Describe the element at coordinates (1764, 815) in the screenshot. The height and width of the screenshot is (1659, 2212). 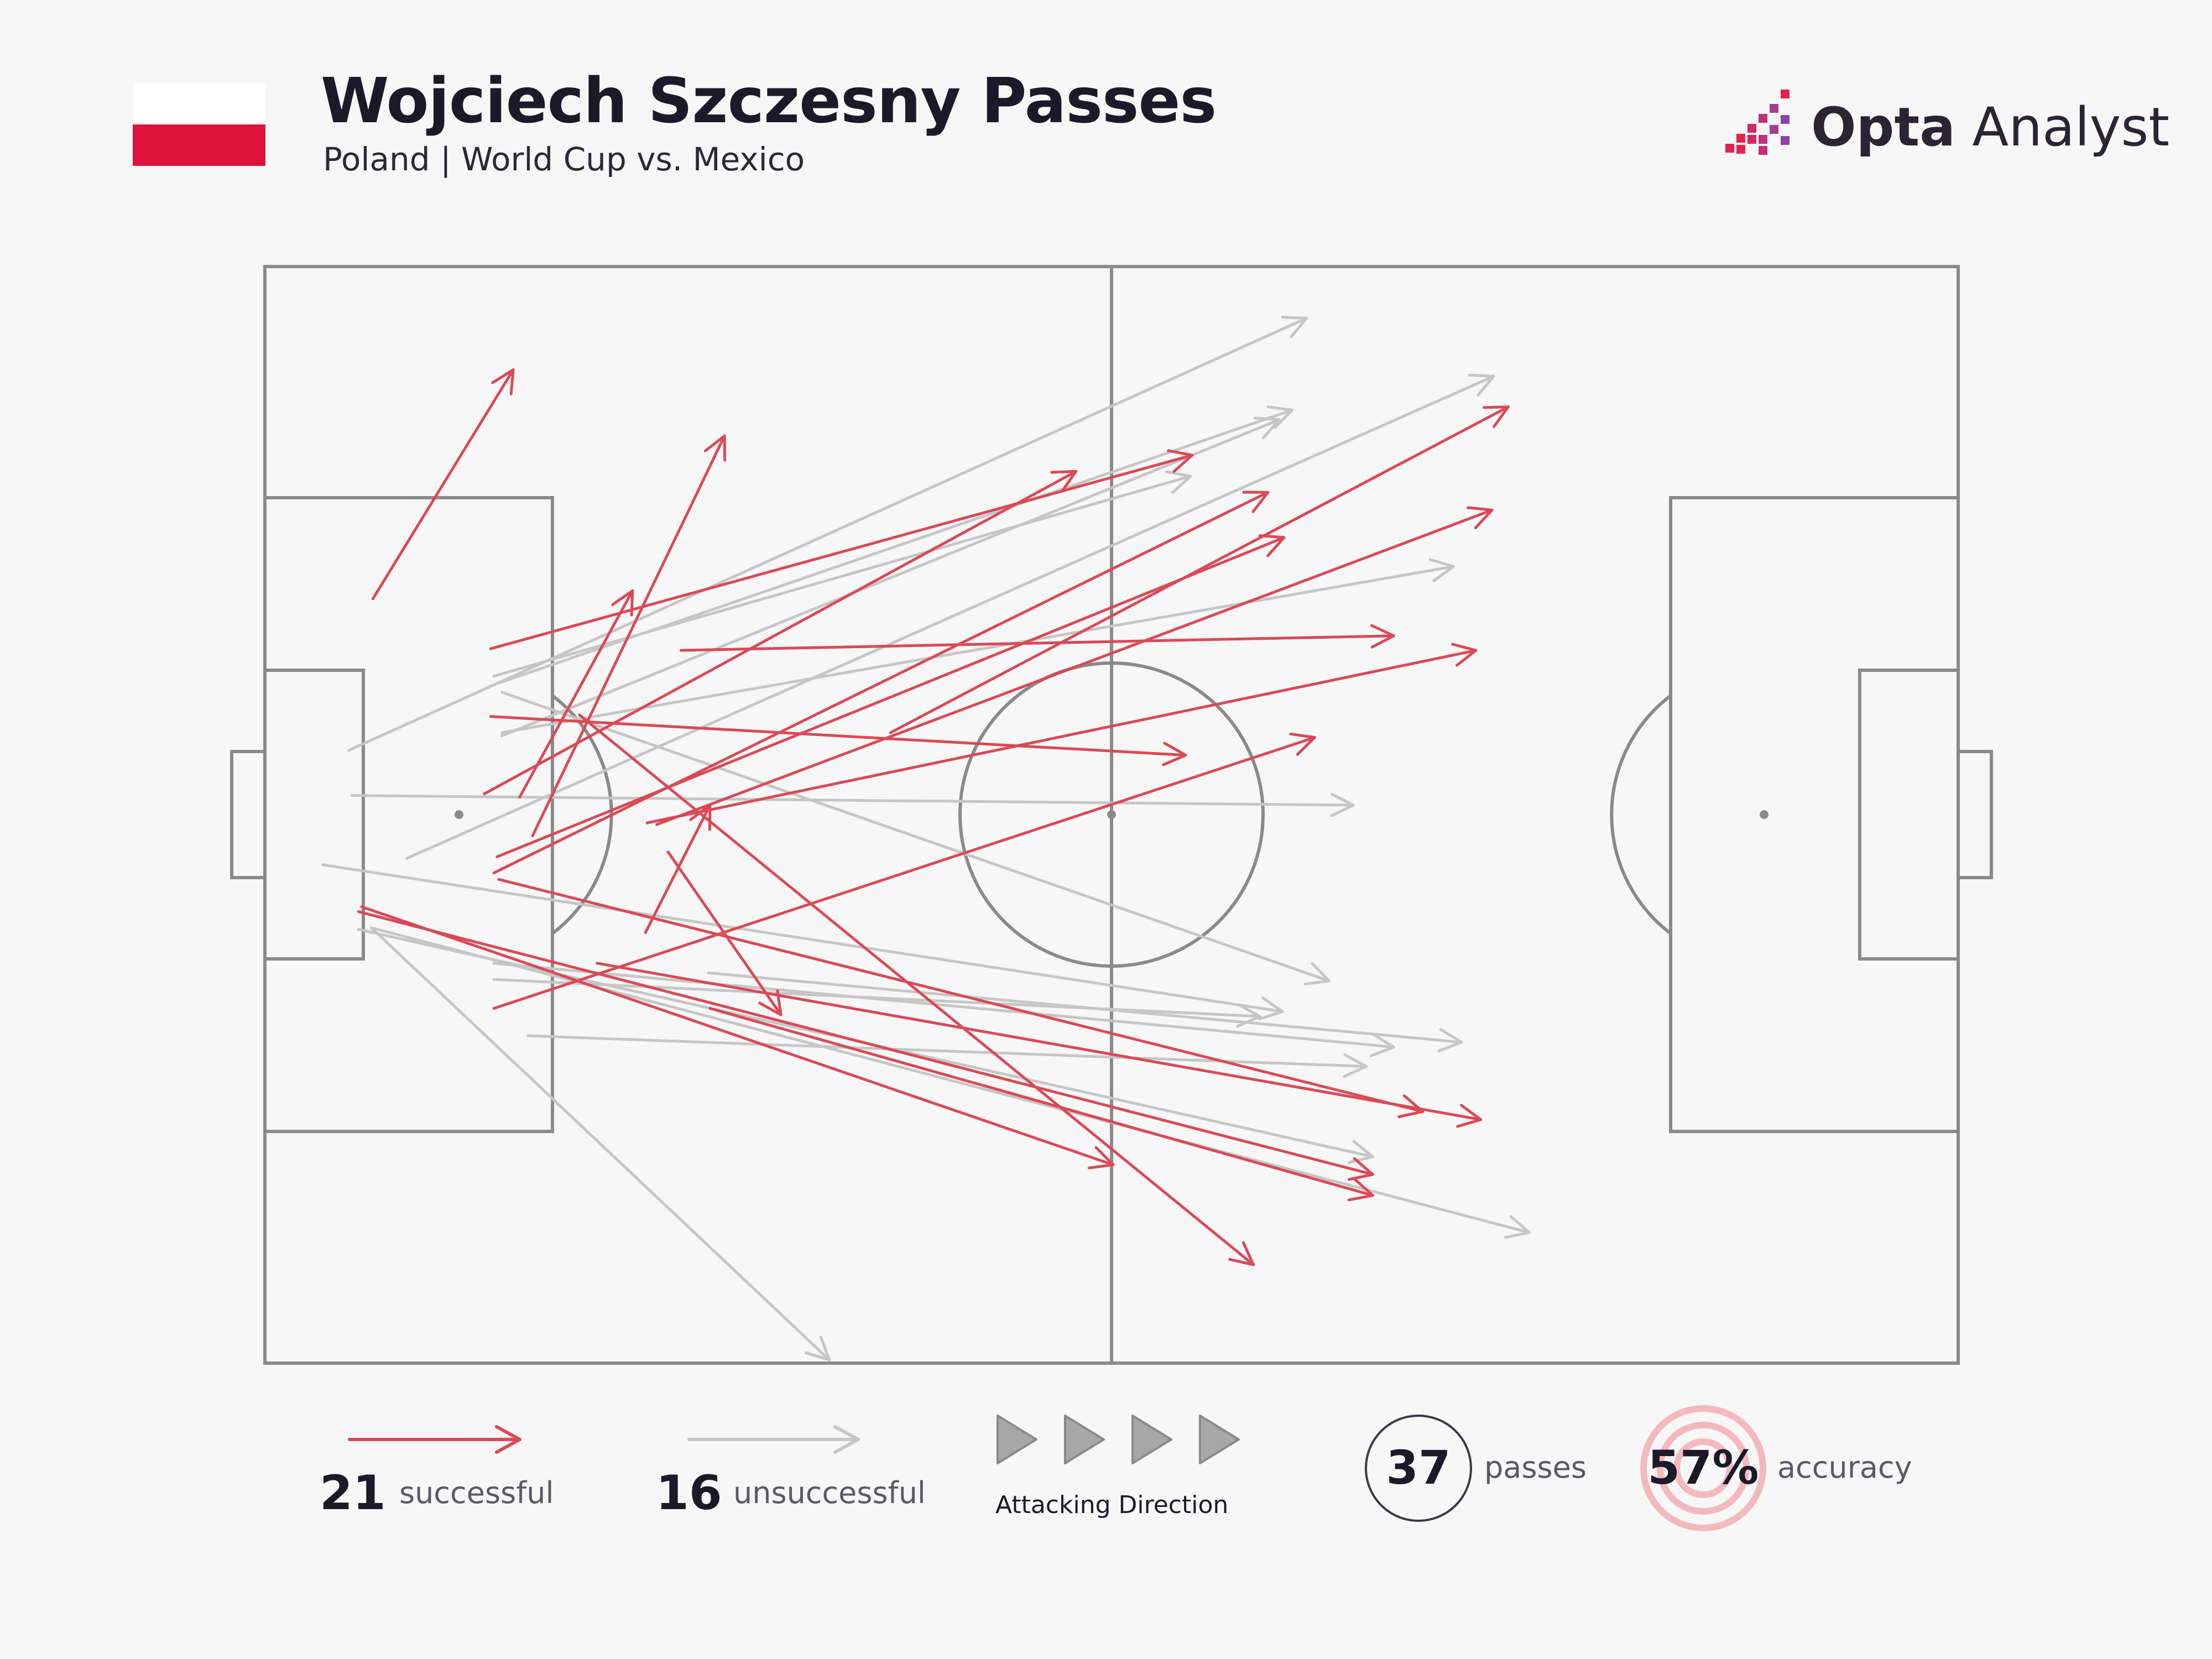
I see `right-penalty-spot` at that location.